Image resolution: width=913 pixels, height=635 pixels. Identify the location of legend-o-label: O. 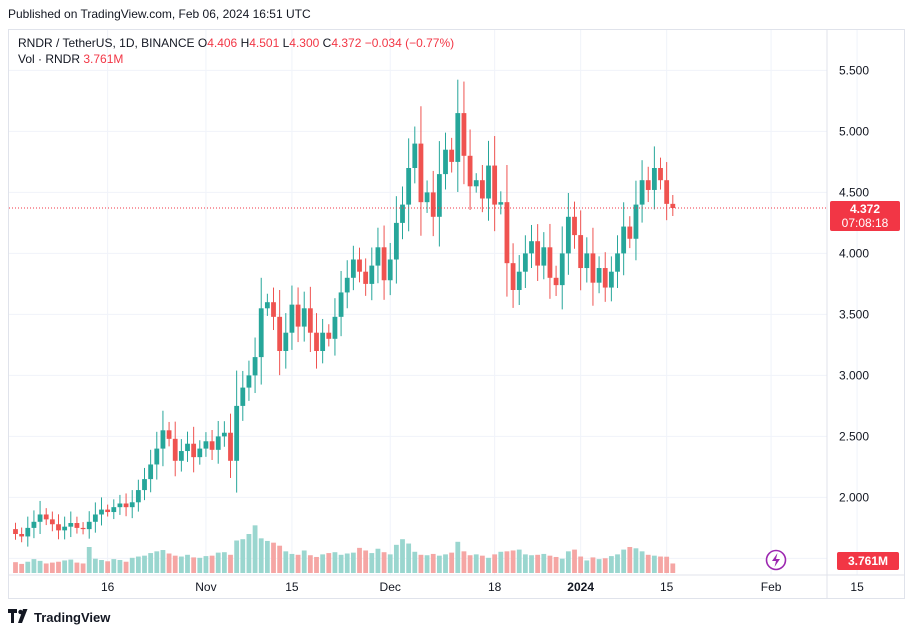
(202, 43).